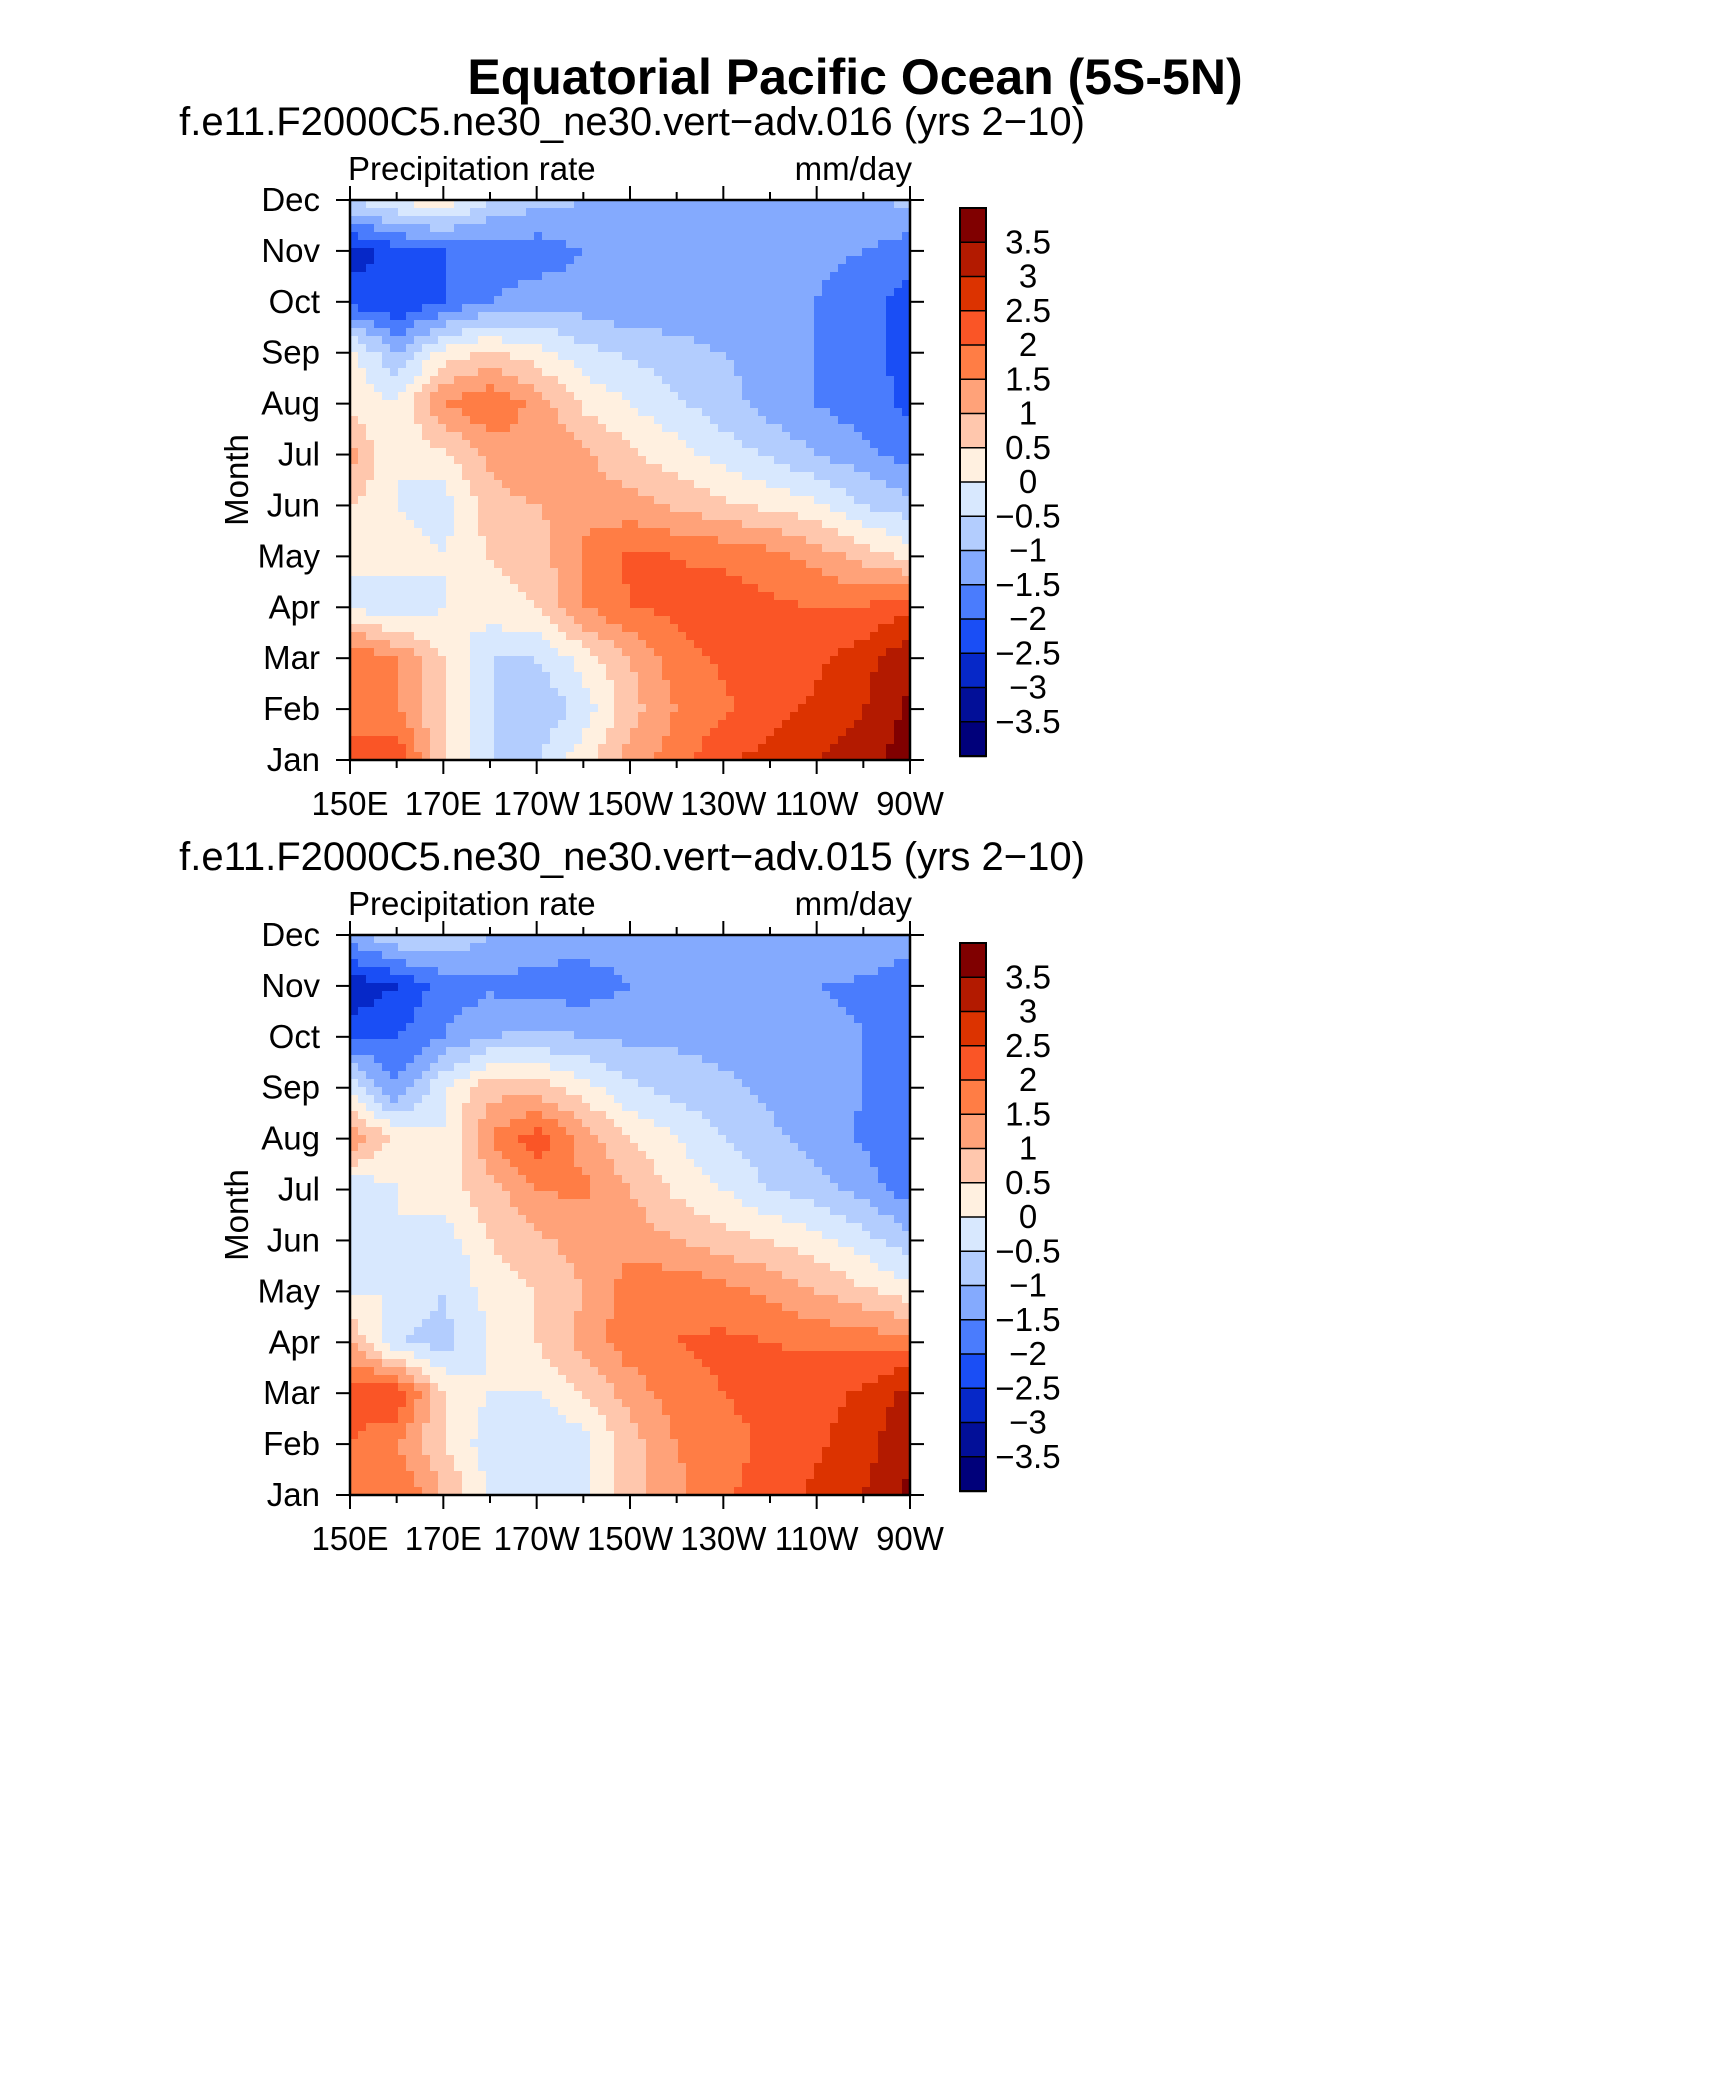 The image size is (1710, 2080). What do you see at coordinates (290, 250) in the screenshot?
I see `y-tick-label: Nov` at bounding box center [290, 250].